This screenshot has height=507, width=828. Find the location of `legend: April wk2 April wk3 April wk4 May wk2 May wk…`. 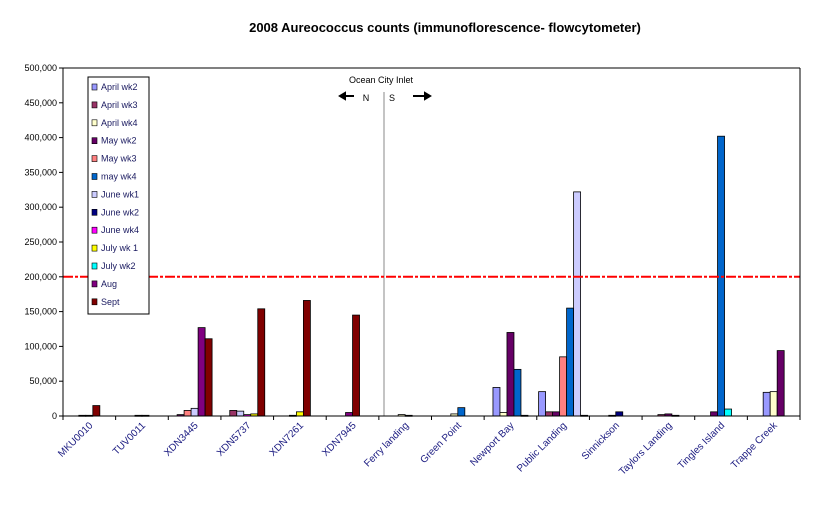

legend: April wk2 April wk3 April wk4 May wk2 May wk… is located at coordinates (118, 195).